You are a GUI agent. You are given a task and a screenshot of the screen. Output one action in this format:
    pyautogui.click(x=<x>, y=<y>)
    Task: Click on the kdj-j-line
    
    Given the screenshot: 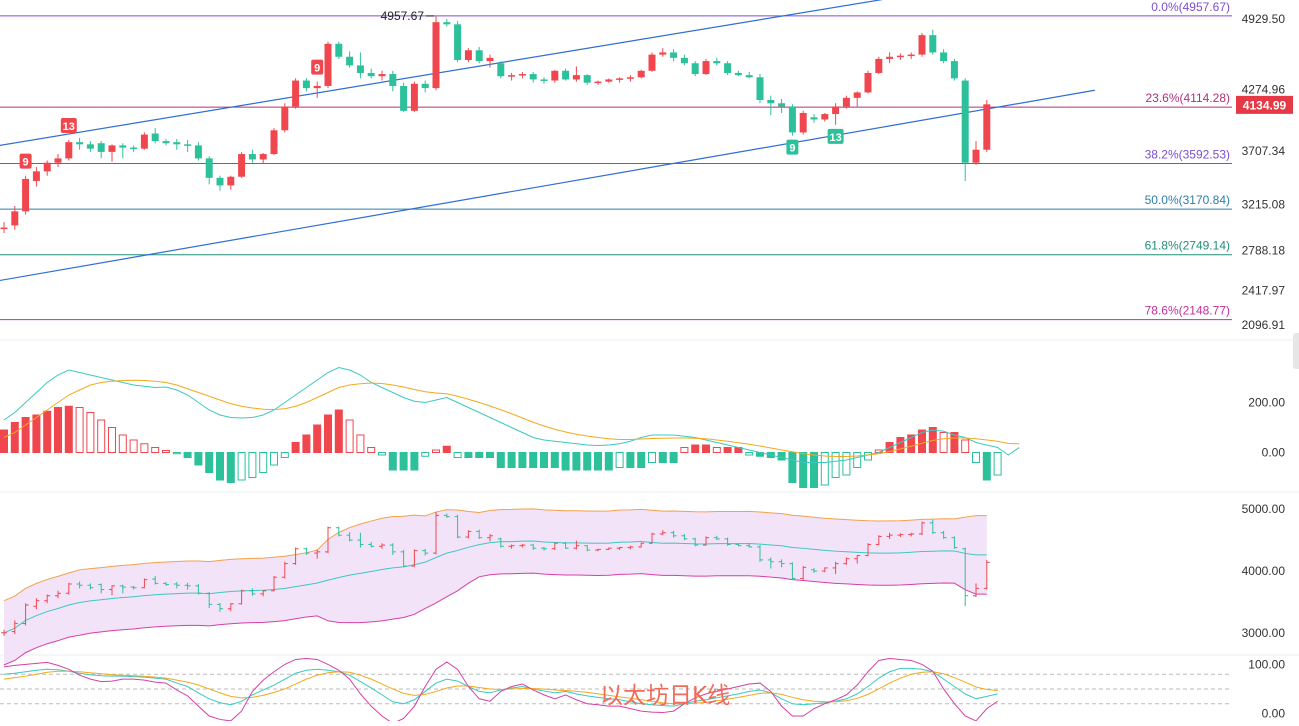 What is the action you would take?
    pyautogui.click(x=500, y=690)
    